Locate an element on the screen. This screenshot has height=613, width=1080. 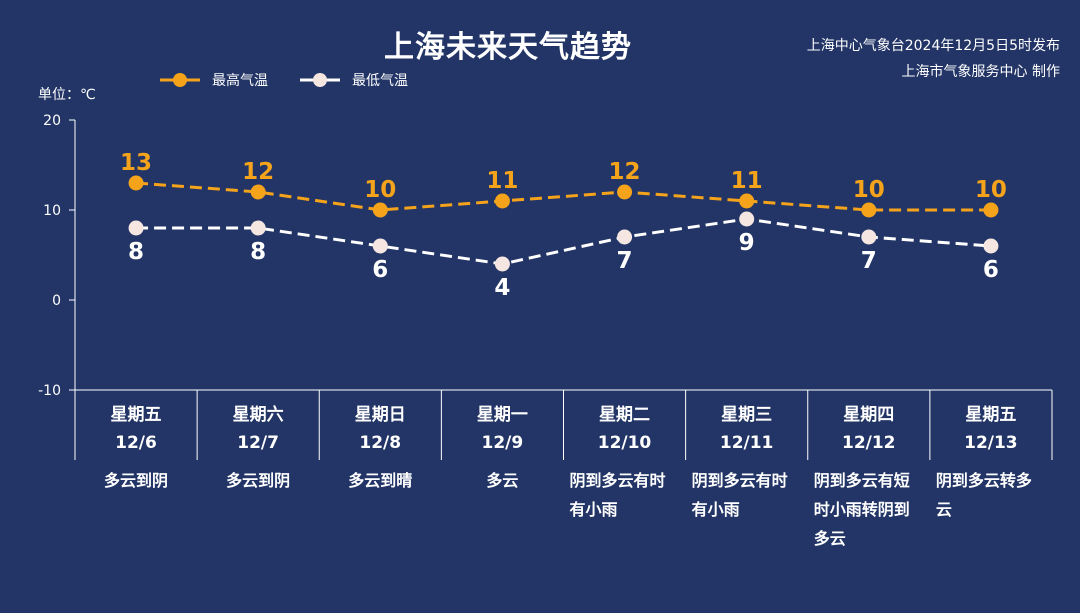
x-day-label: 星期一 is located at coordinates (502, 415).